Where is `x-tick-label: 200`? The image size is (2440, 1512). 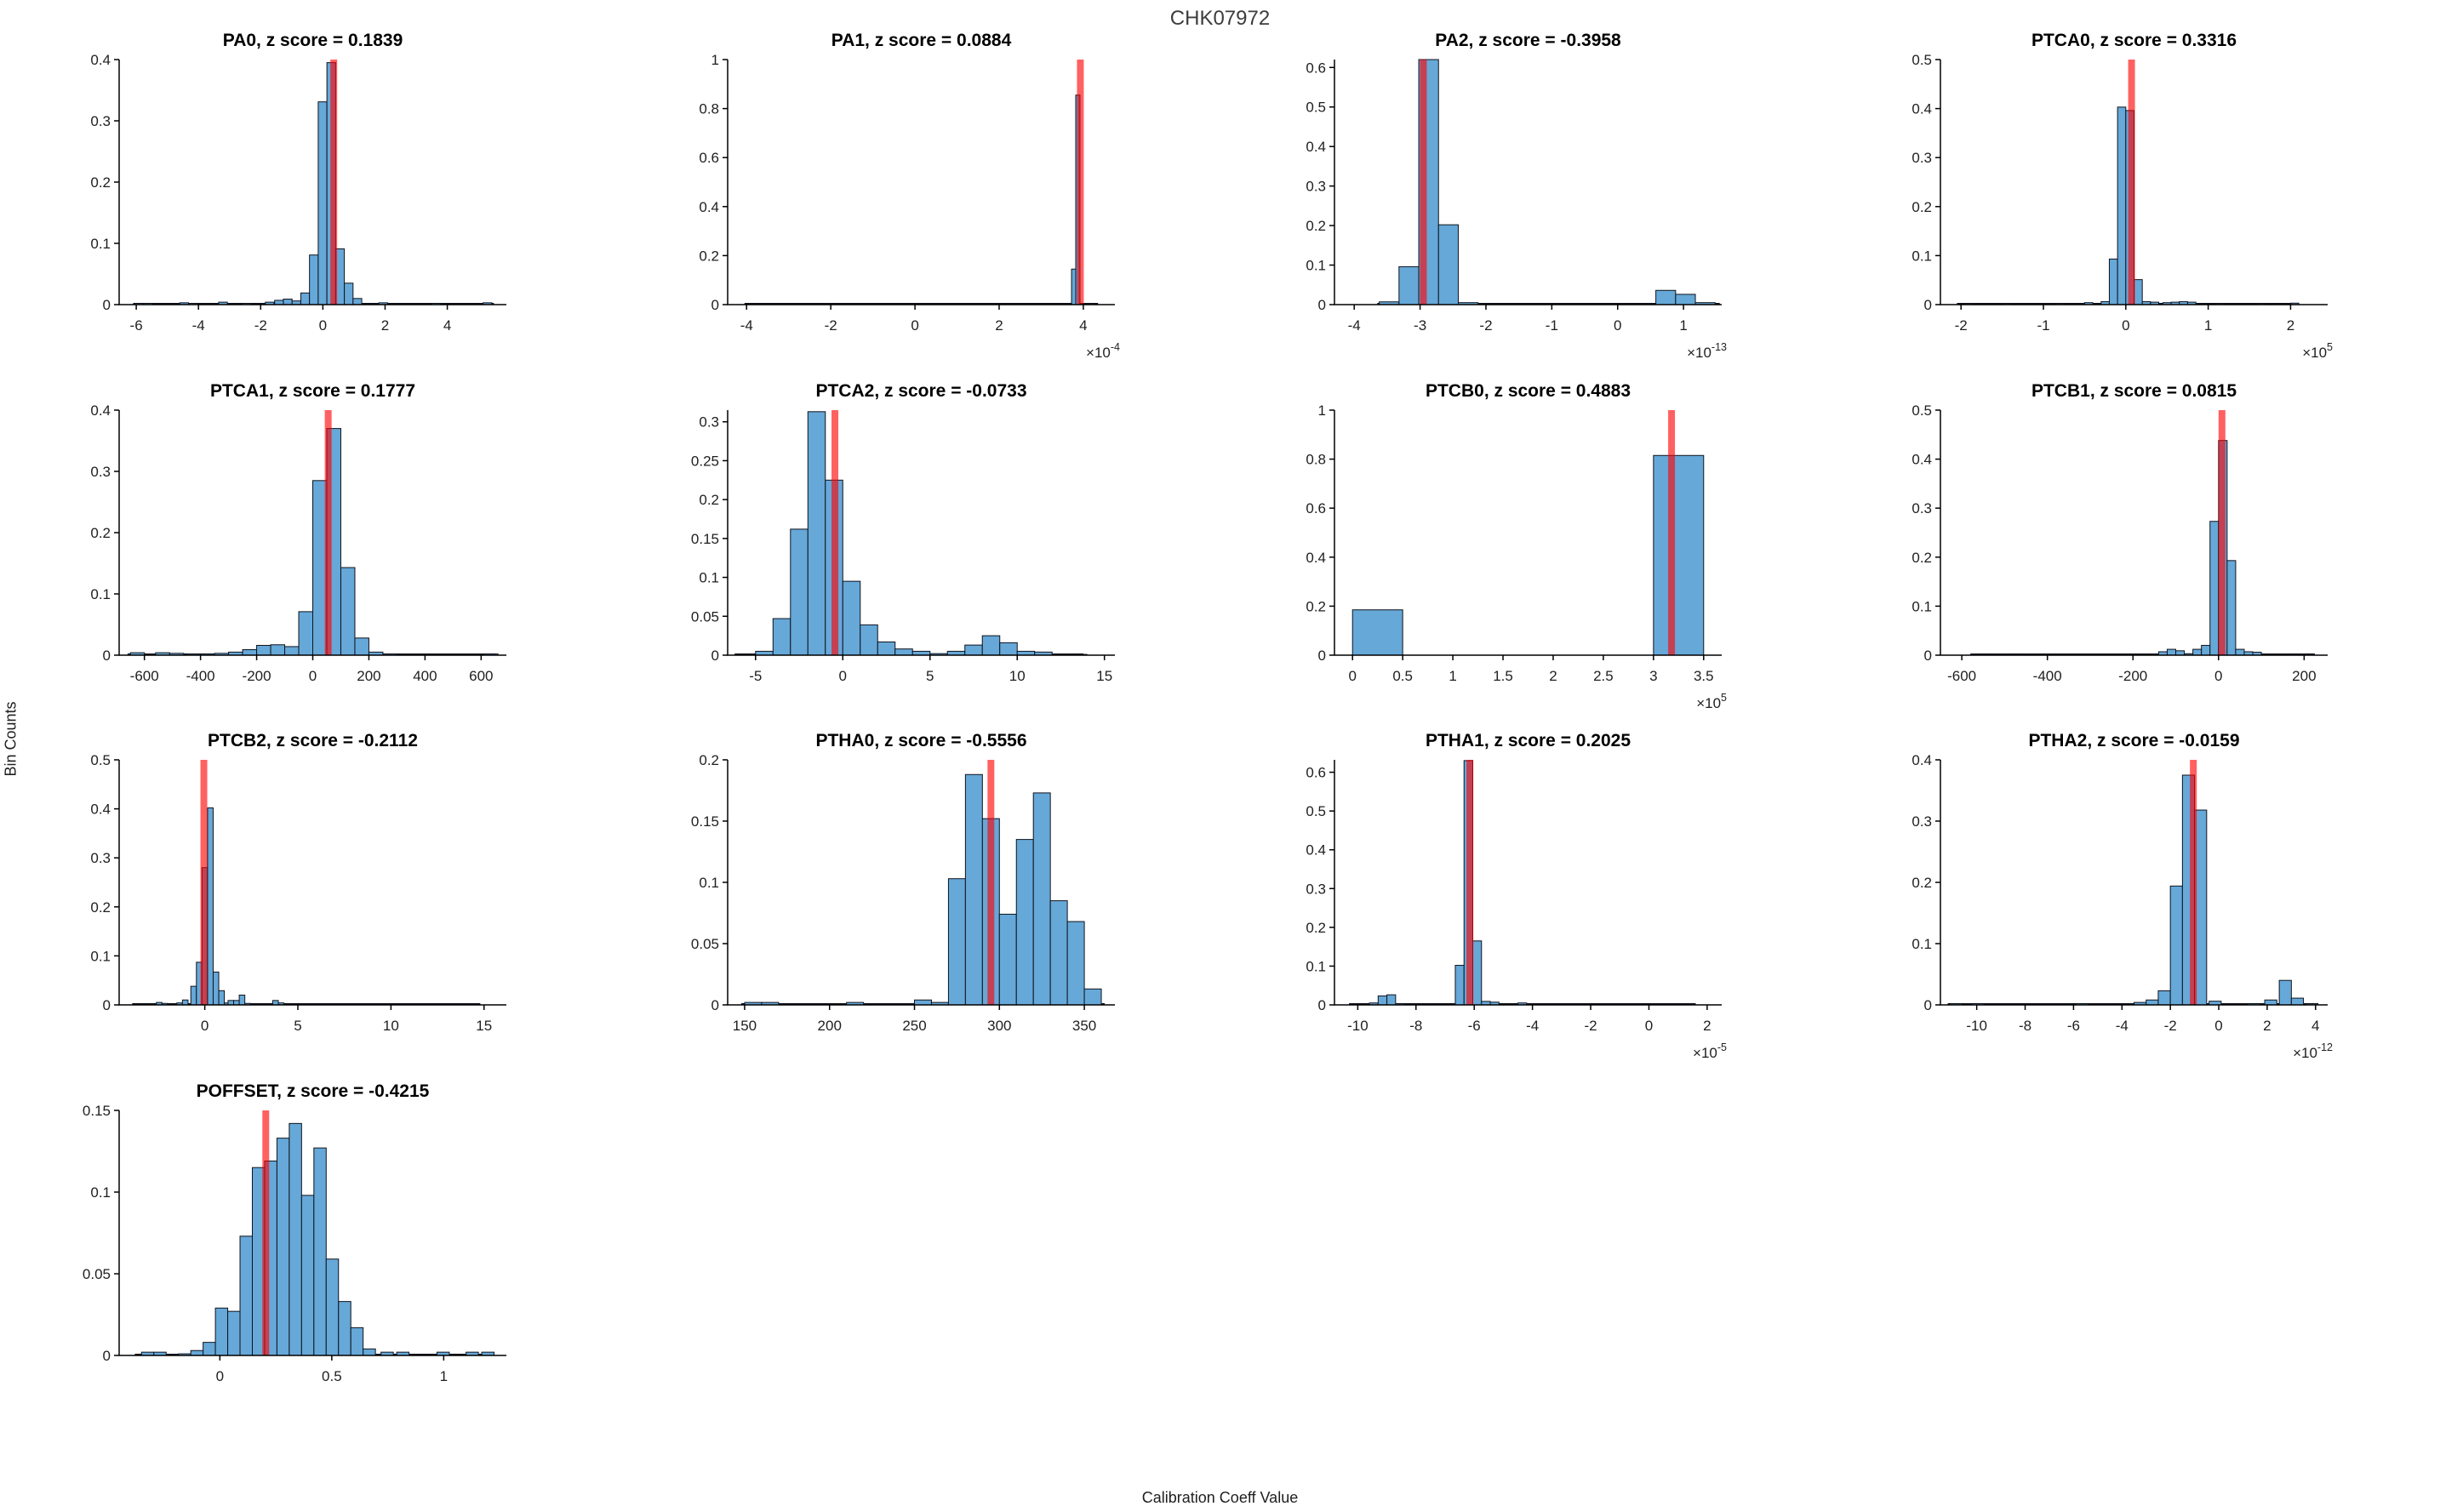
x-tick-label: 200 is located at coordinates (368, 676).